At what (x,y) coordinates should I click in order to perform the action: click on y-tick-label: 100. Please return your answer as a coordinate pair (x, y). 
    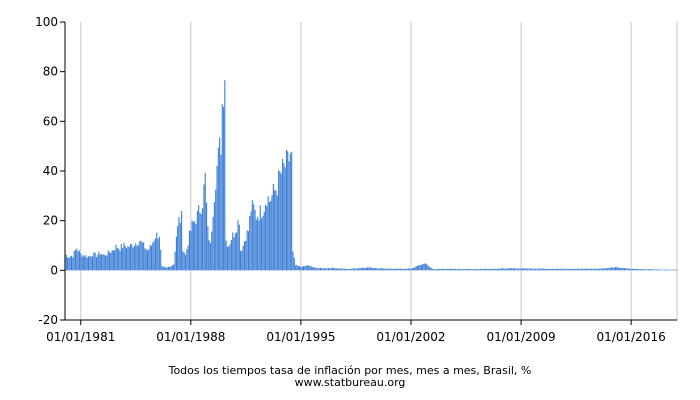
    Looking at the image, I should click on (46, 22).